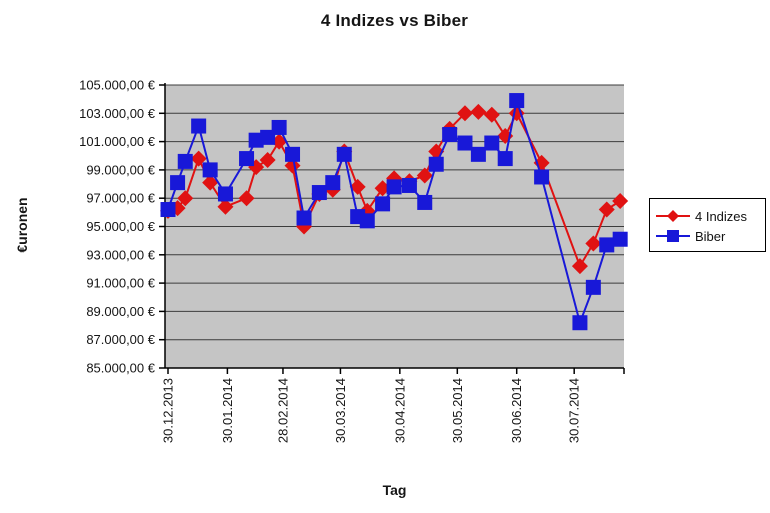 The width and height of the screenshot is (770, 513). What do you see at coordinates (227, 410) in the screenshot?
I see `x-tick-label: 30.01.2014` at bounding box center [227, 410].